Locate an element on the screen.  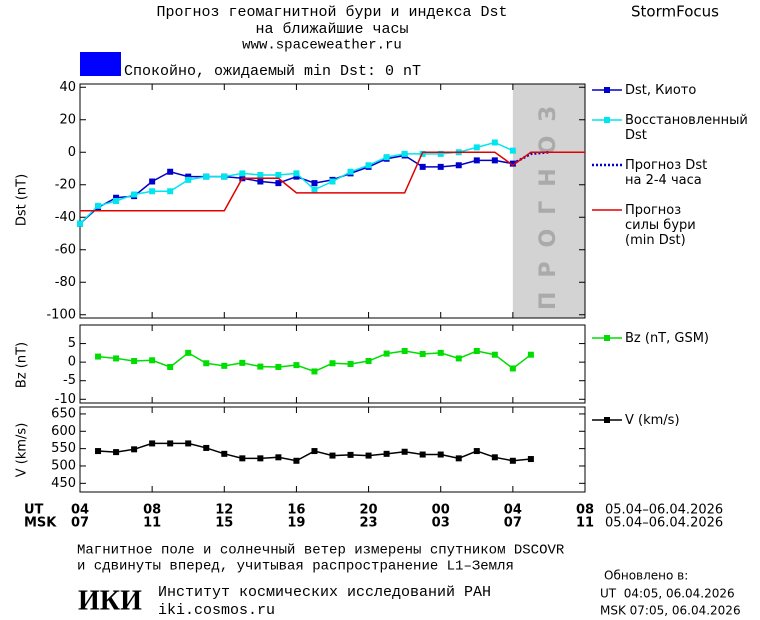
x2-tick-label: 07 is located at coordinates (80, 523).